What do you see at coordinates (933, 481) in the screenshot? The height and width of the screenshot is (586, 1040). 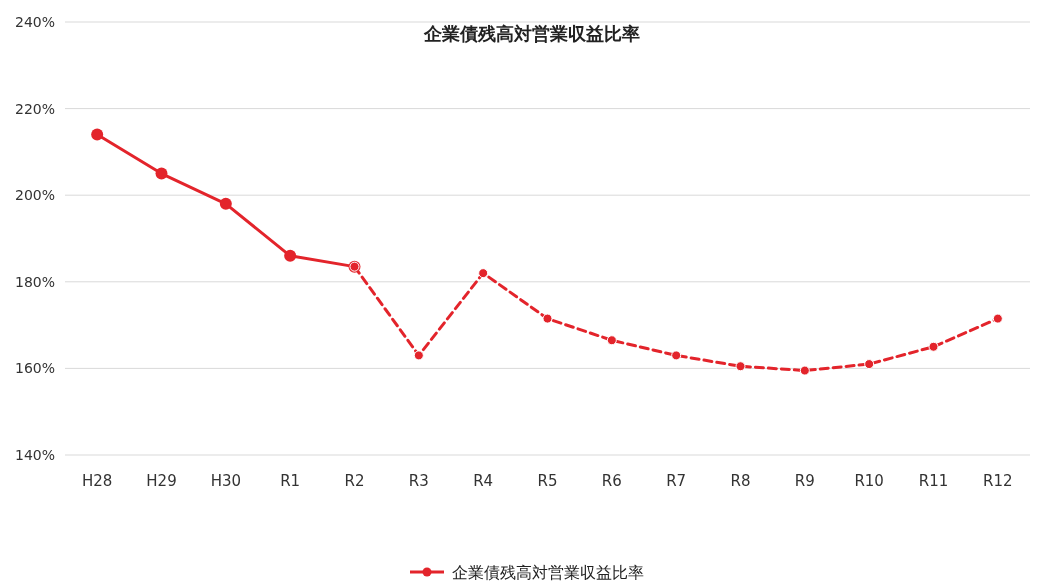 I see `x-tick-label: R11` at bounding box center [933, 481].